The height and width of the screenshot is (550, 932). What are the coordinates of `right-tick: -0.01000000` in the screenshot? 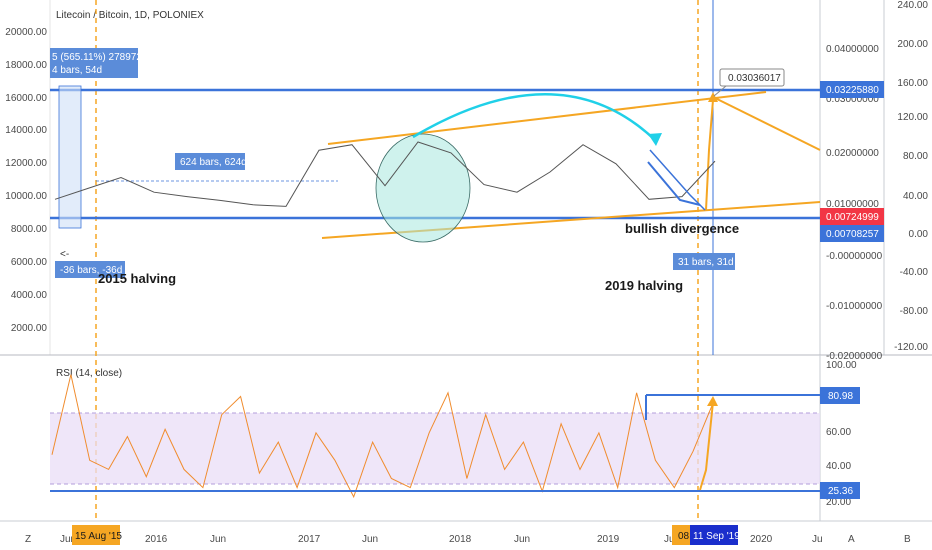 It's located at (854, 306).